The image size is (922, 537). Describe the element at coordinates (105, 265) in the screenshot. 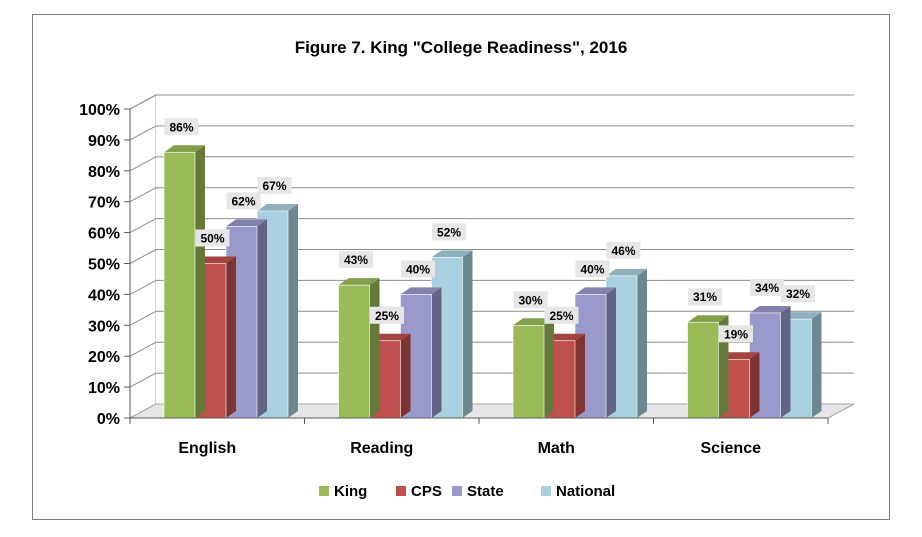

I see `y-axis: 0% 10% 20% 30% 40% 50% 60% 70% 80% 90% 100%` at that location.